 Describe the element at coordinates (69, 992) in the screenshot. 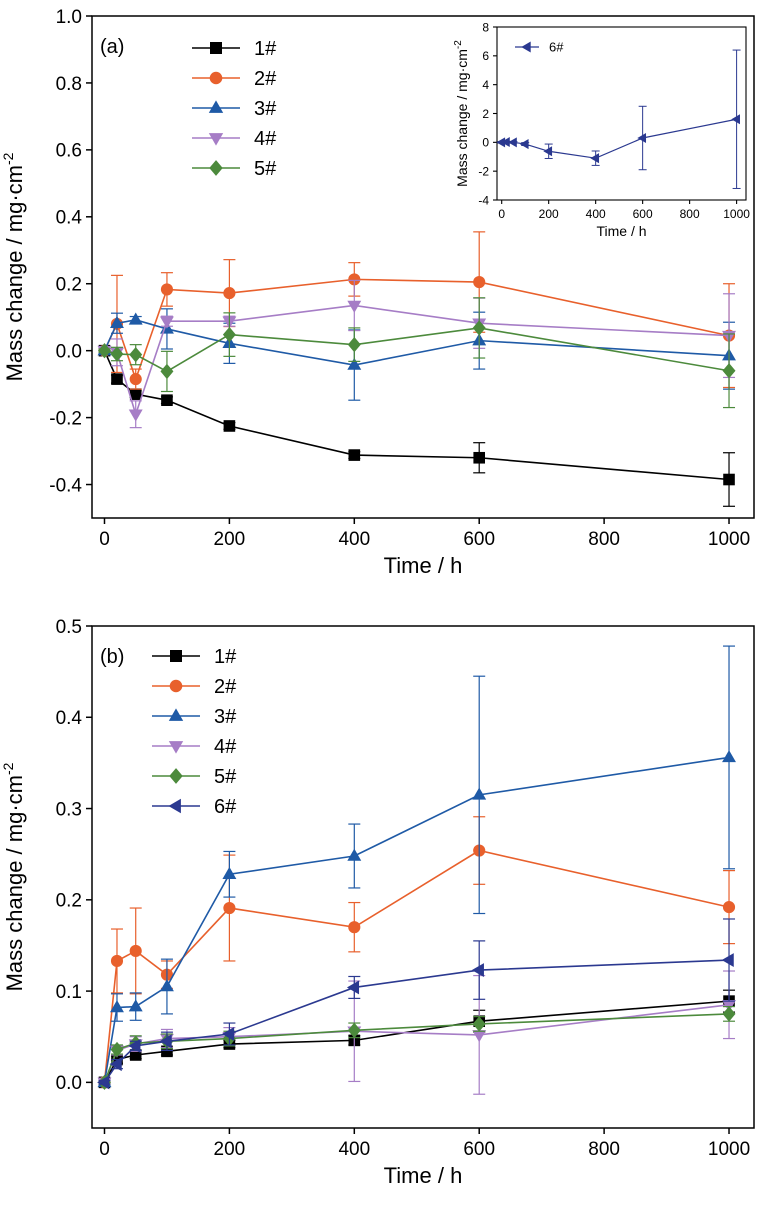

I see `y-tick-label: 0.1` at that location.